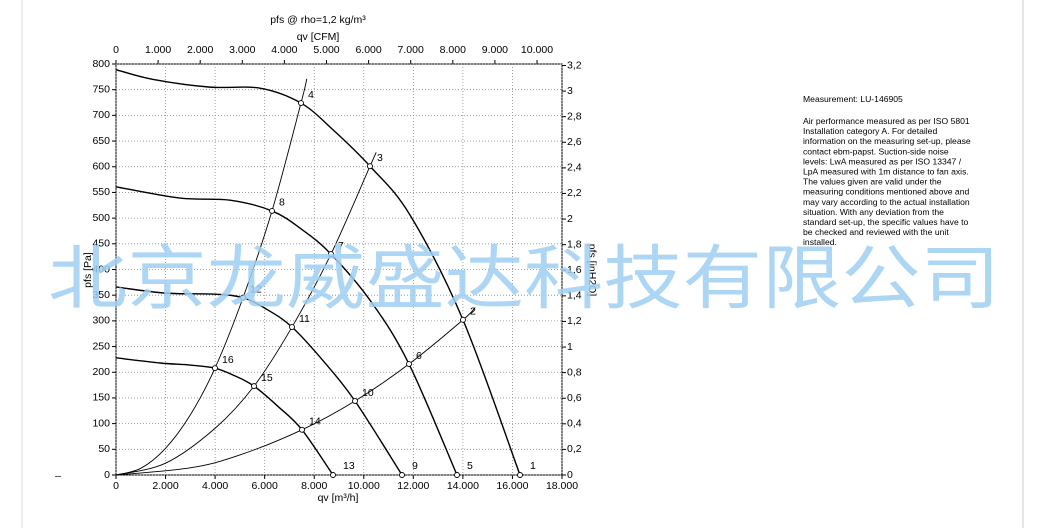  What do you see at coordinates (88, 270) in the screenshot?
I see `y-axis-label: pfs [Pa]` at bounding box center [88, 270].